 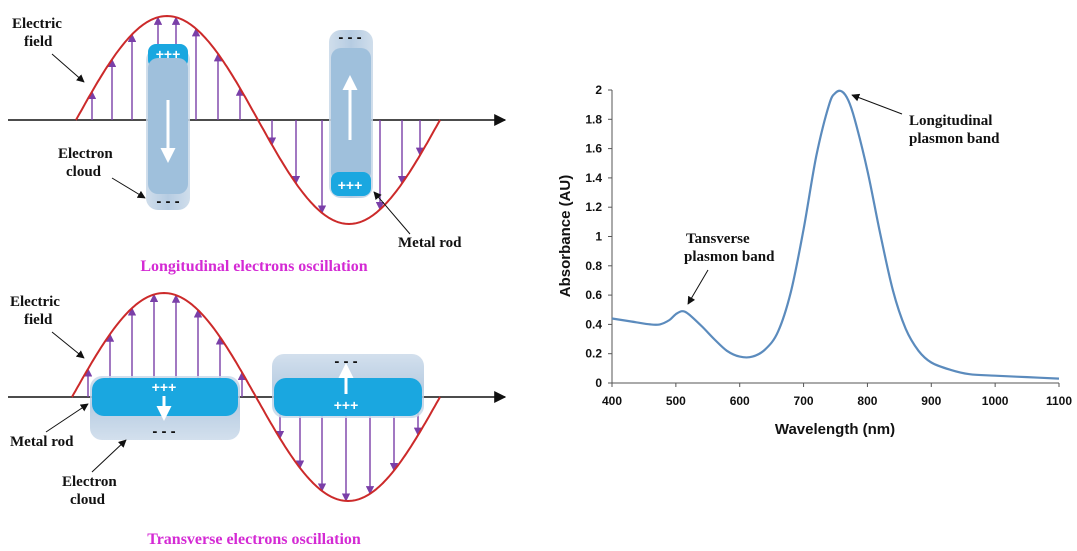 What do you see at coordinates (593, 207) in the screenshot?
I see `y-tick-label: 1.2` at bounding box center [593, 207].